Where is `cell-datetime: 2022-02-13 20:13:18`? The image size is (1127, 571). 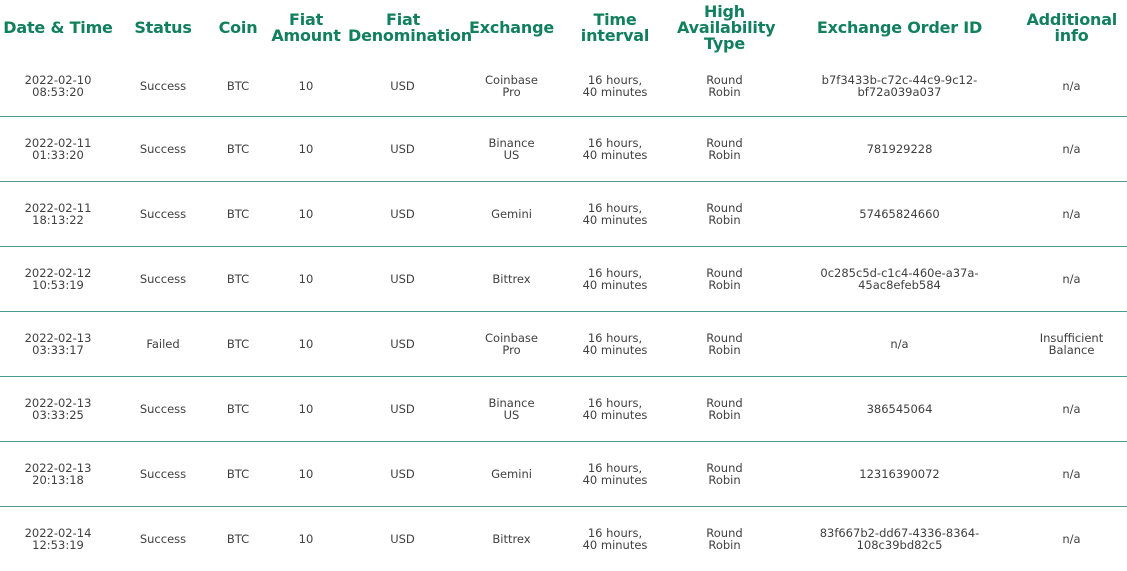 cell-datetime: 2022-02-13 20:13:18 is located at coordinates (58, 474).